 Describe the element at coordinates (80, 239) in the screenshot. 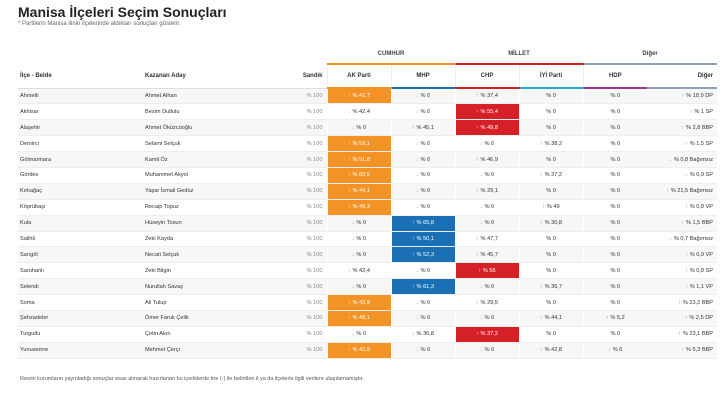

I see `district-name: Salihli` at that location.